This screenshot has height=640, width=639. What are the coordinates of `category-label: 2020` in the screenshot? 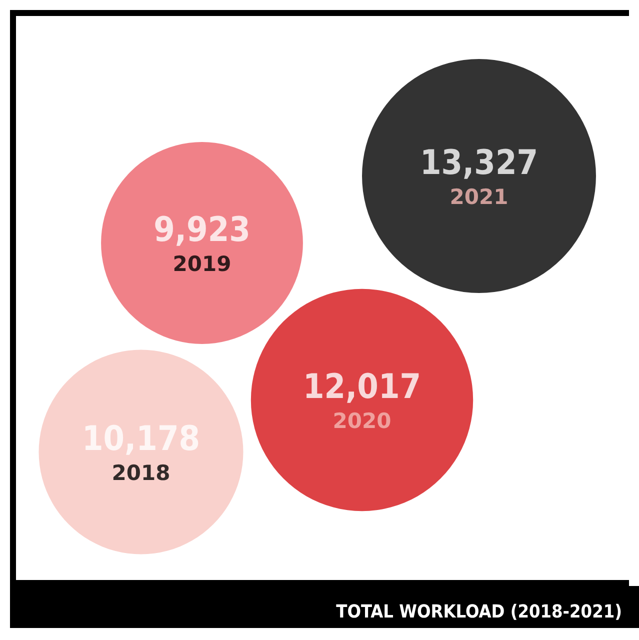 It's located at (362, 421).